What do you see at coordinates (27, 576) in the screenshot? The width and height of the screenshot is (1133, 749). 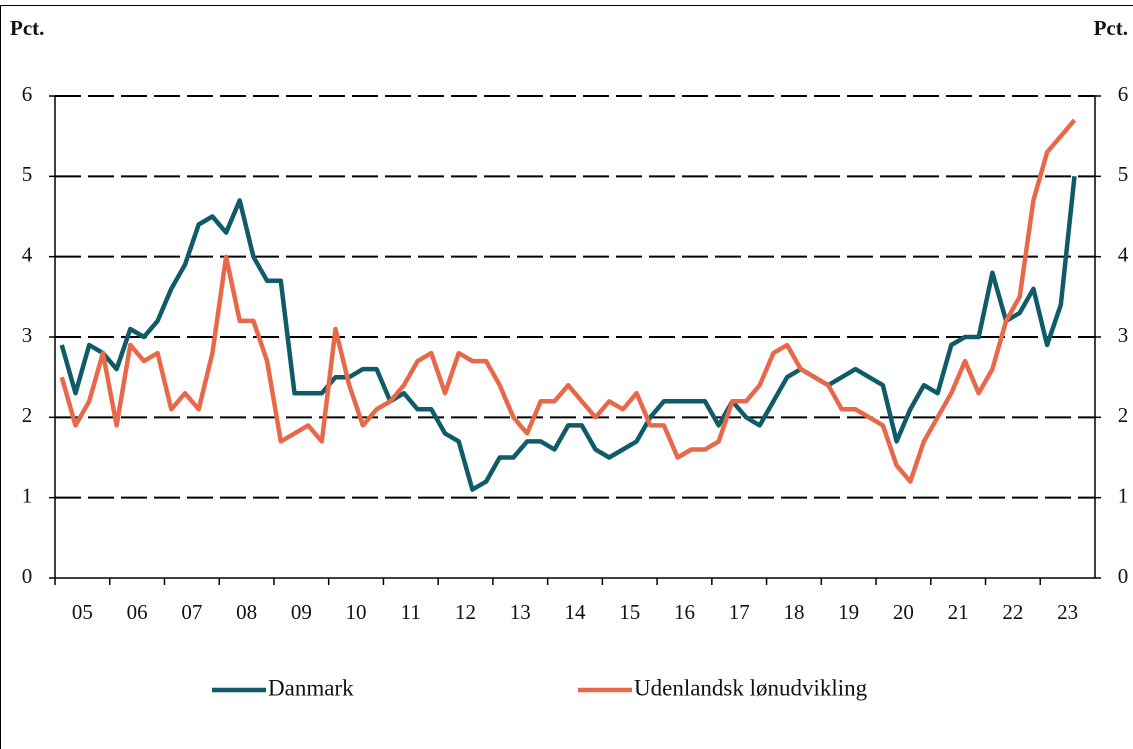 I see `y-tick-label: 0` at bounding box center [27, 576].